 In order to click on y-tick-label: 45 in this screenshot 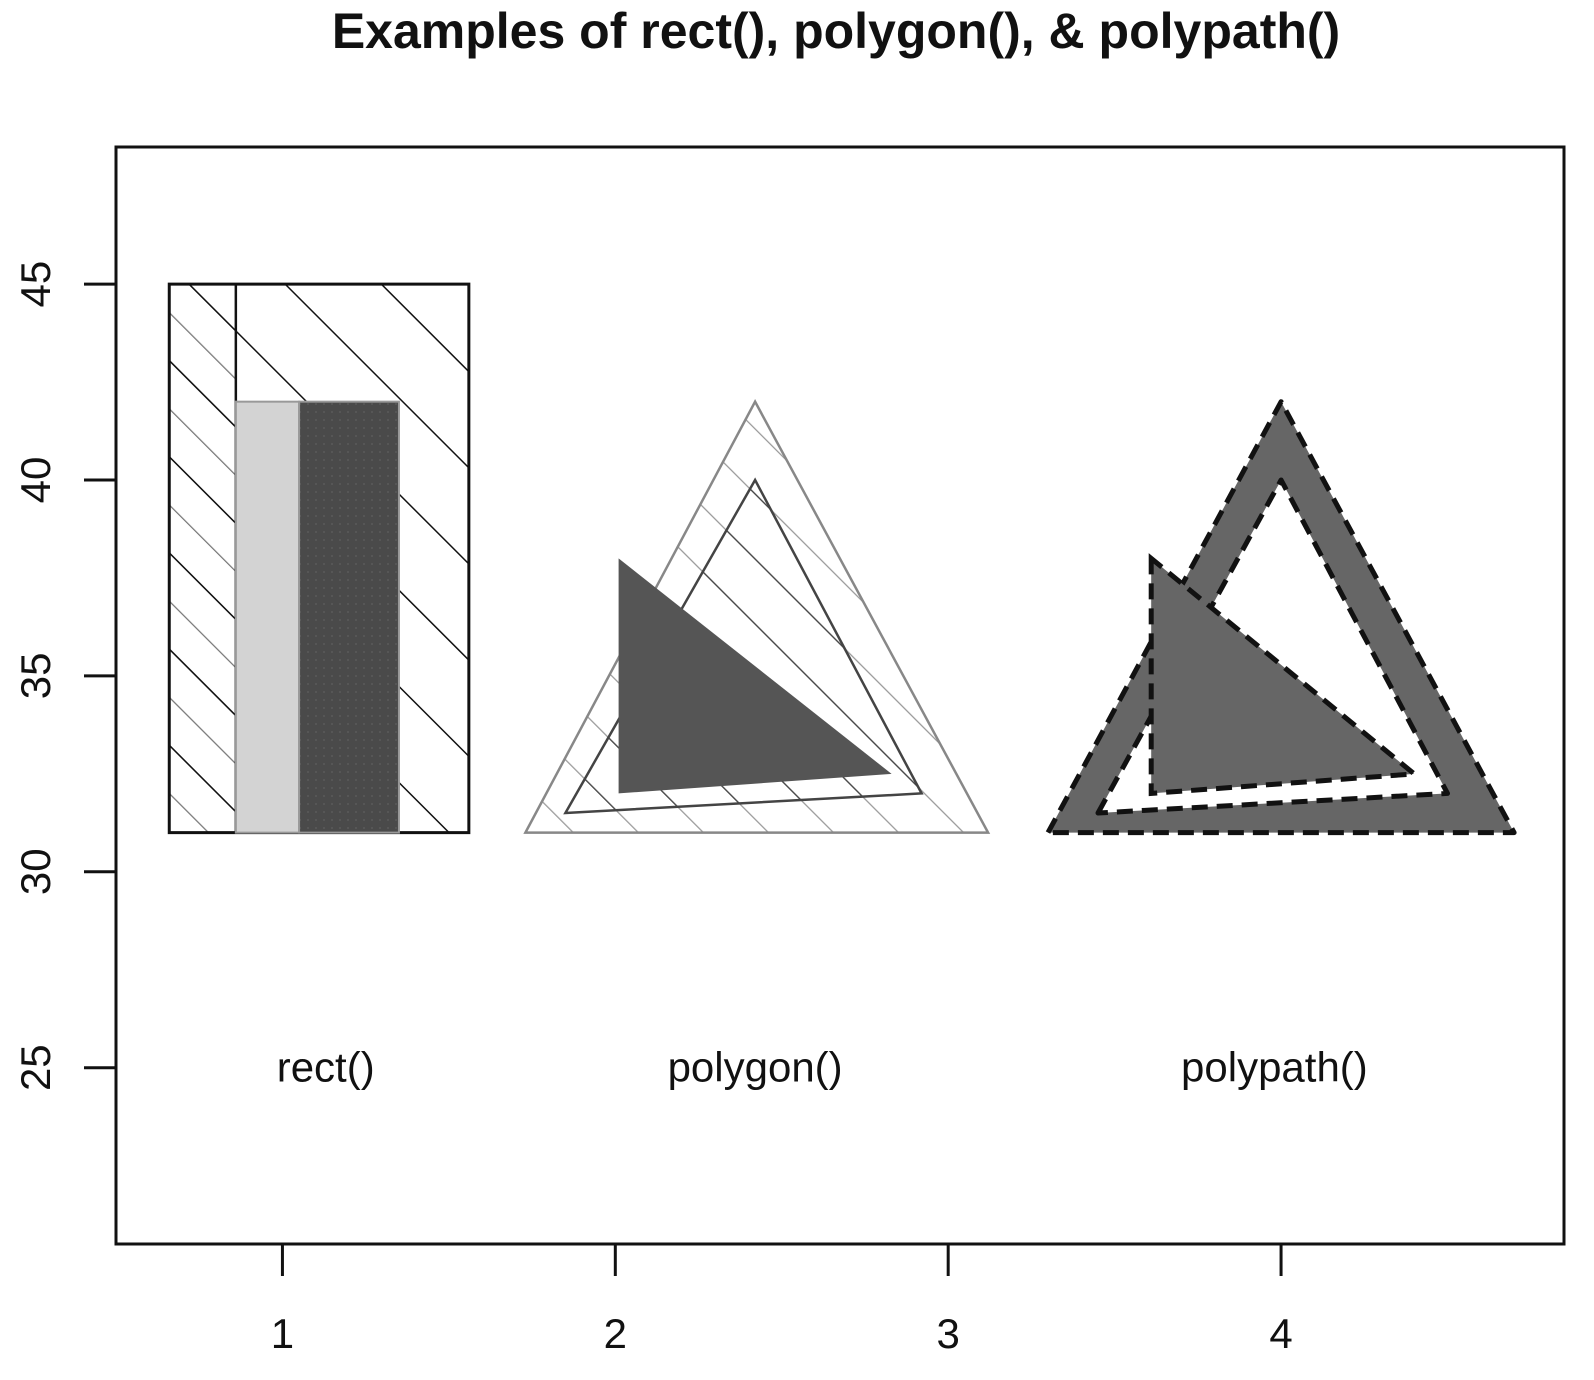, I will do `click(35, 284)`.